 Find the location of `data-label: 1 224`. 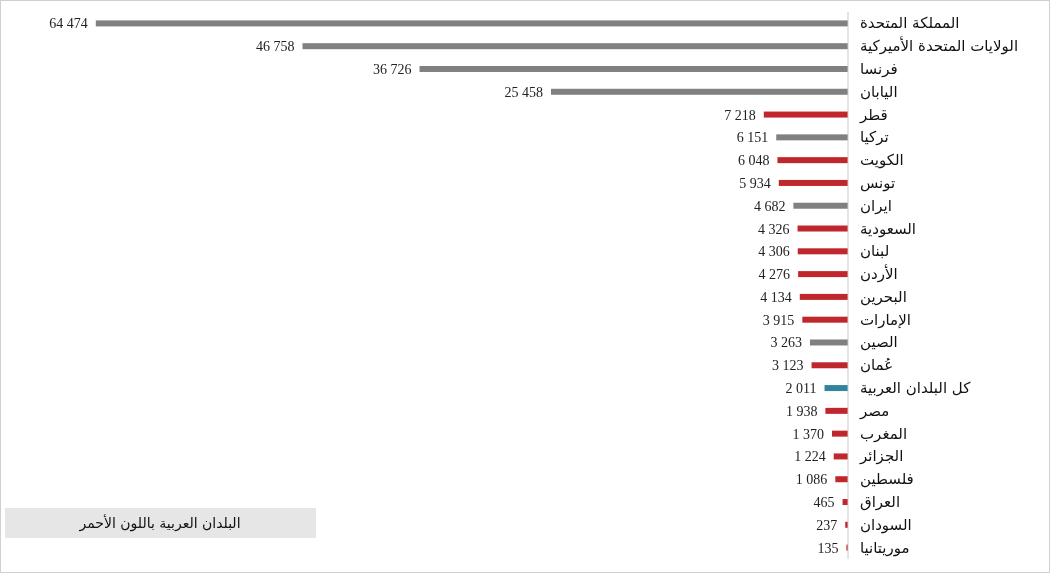

data-label: 1 224 is located at coordinates (810, 457).